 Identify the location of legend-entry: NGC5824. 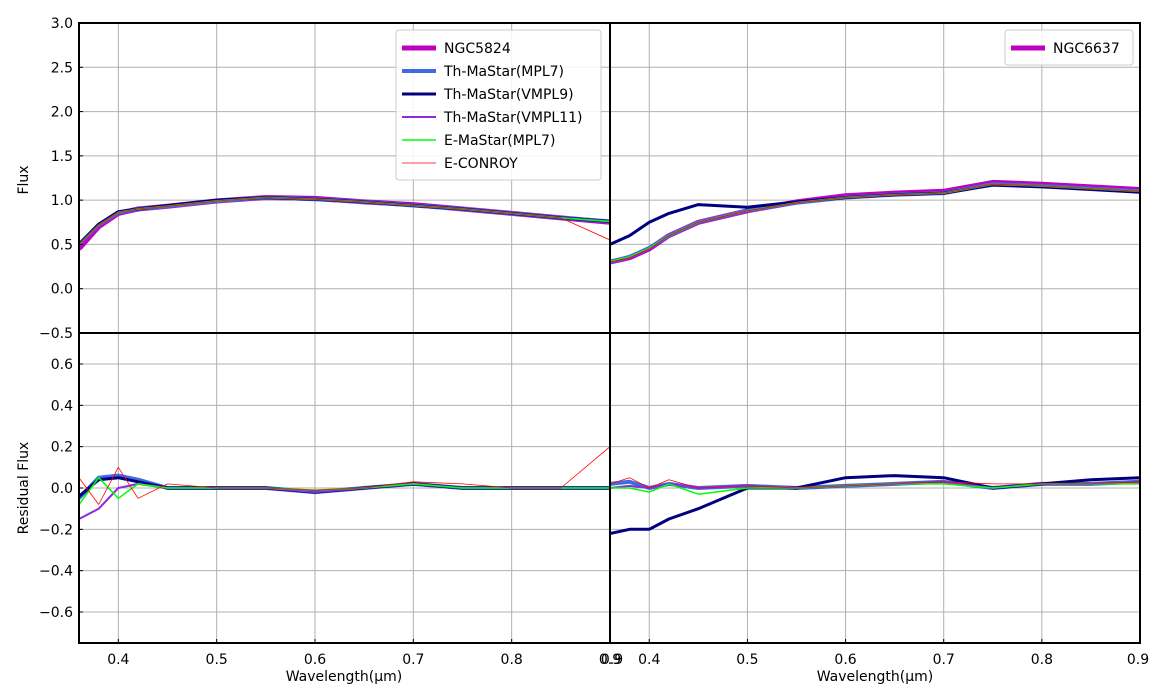
(477, 49).